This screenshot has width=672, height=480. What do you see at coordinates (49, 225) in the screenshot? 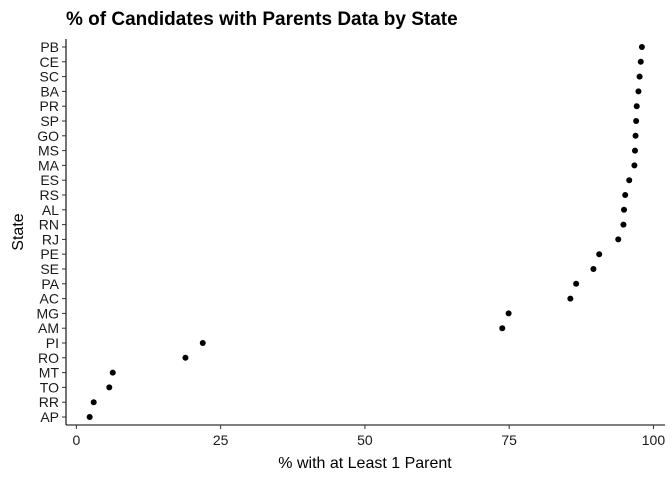
I see `y-tick-label: RN` at bounding box center [49, 225].